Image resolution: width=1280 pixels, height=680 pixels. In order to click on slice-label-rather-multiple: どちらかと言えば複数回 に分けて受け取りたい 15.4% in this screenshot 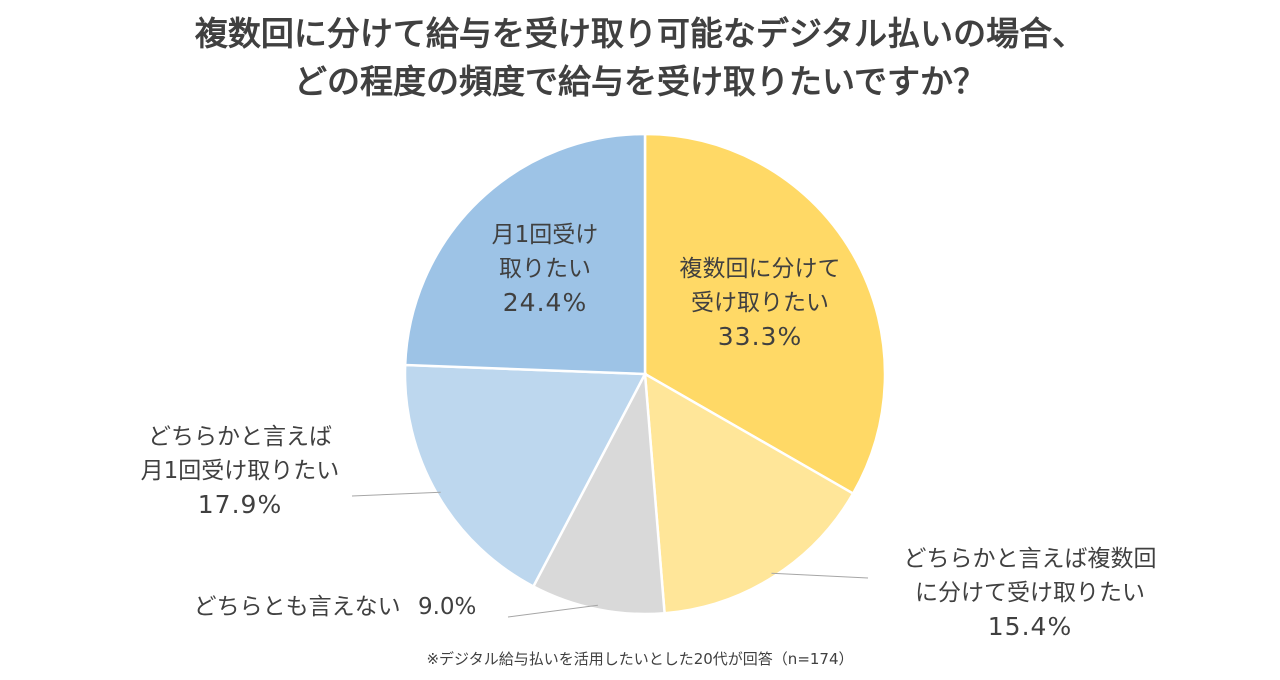, I will do `click(1030, 593)`.